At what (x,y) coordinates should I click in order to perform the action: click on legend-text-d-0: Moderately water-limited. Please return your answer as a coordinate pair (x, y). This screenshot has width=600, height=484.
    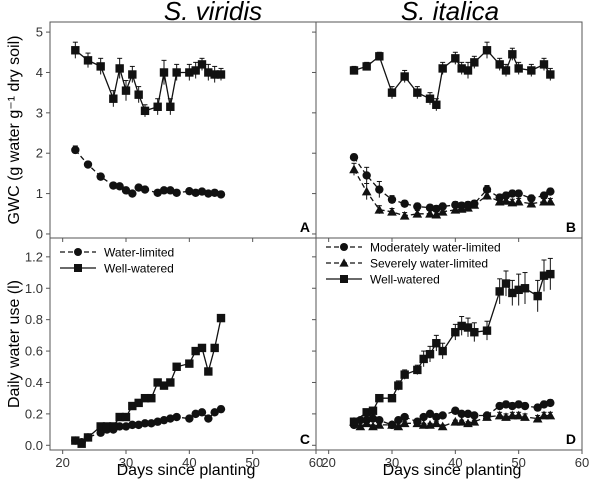
    Looking at the image, I should click on (435, 248).